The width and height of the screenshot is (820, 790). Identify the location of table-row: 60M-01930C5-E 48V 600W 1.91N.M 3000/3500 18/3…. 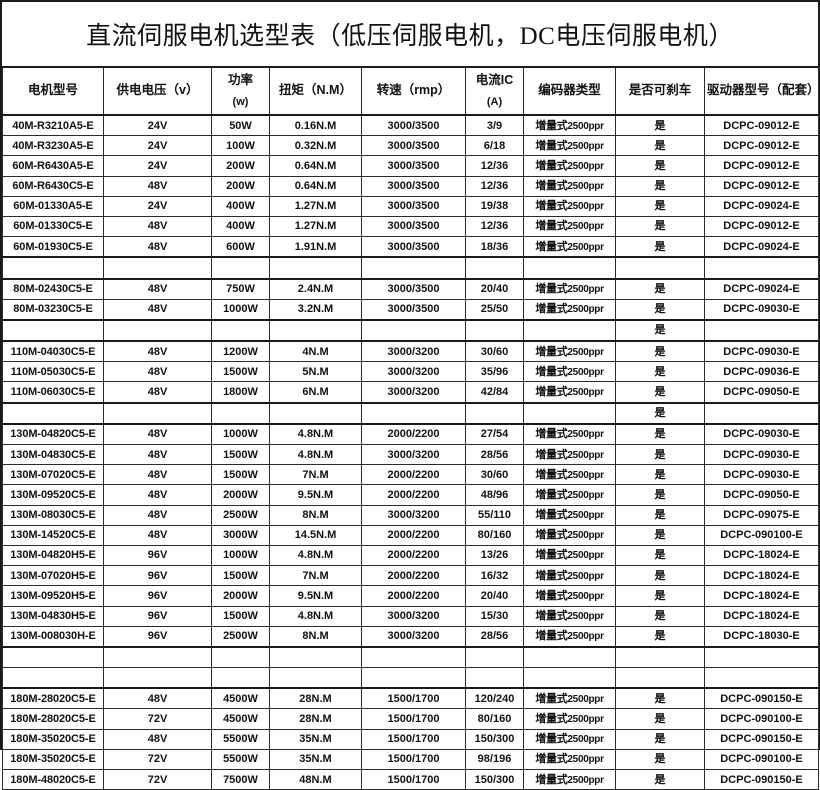
(410, 247).